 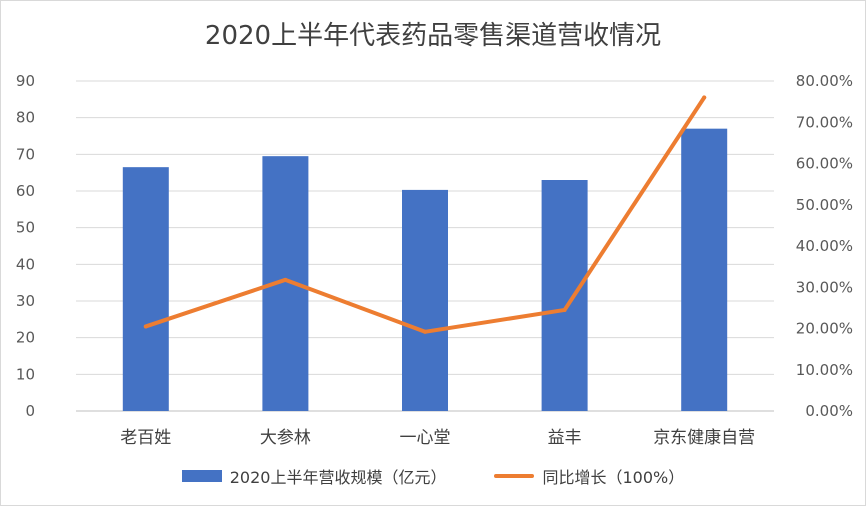 I want to click on chart-legend: 2020上半年营收规模（亿元） 同比增长（100%）, so click(x=433, y=476).